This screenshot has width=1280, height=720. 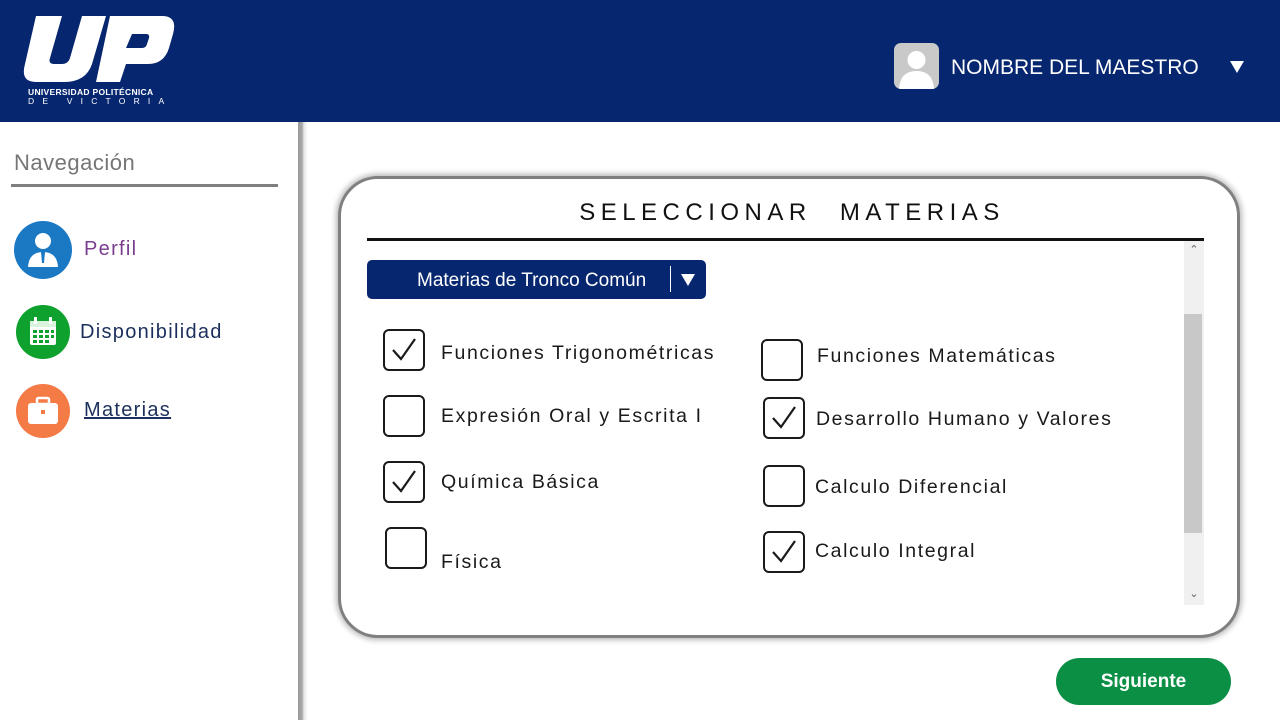 I want to click on dropdown-selected-value: Materias de Tronco Común, so click(x=532, y=280).